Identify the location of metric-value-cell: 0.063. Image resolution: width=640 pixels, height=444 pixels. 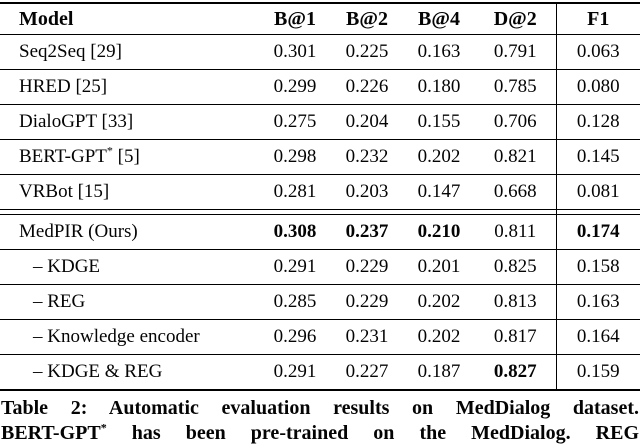
(597, 52).